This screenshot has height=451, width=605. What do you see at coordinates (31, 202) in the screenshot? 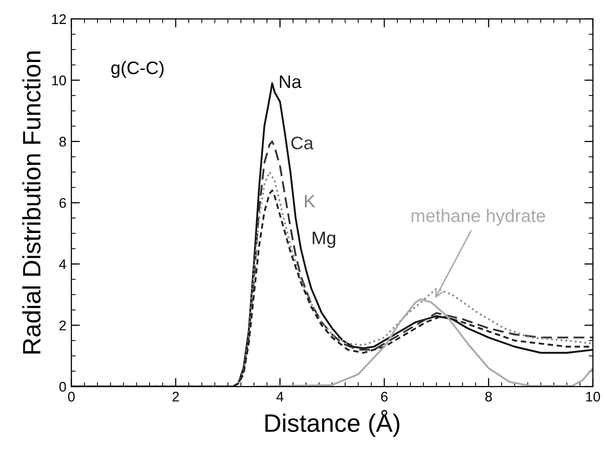
I see `y-axis-title: Radial Distribution Function` at bounding box center [31, 202].